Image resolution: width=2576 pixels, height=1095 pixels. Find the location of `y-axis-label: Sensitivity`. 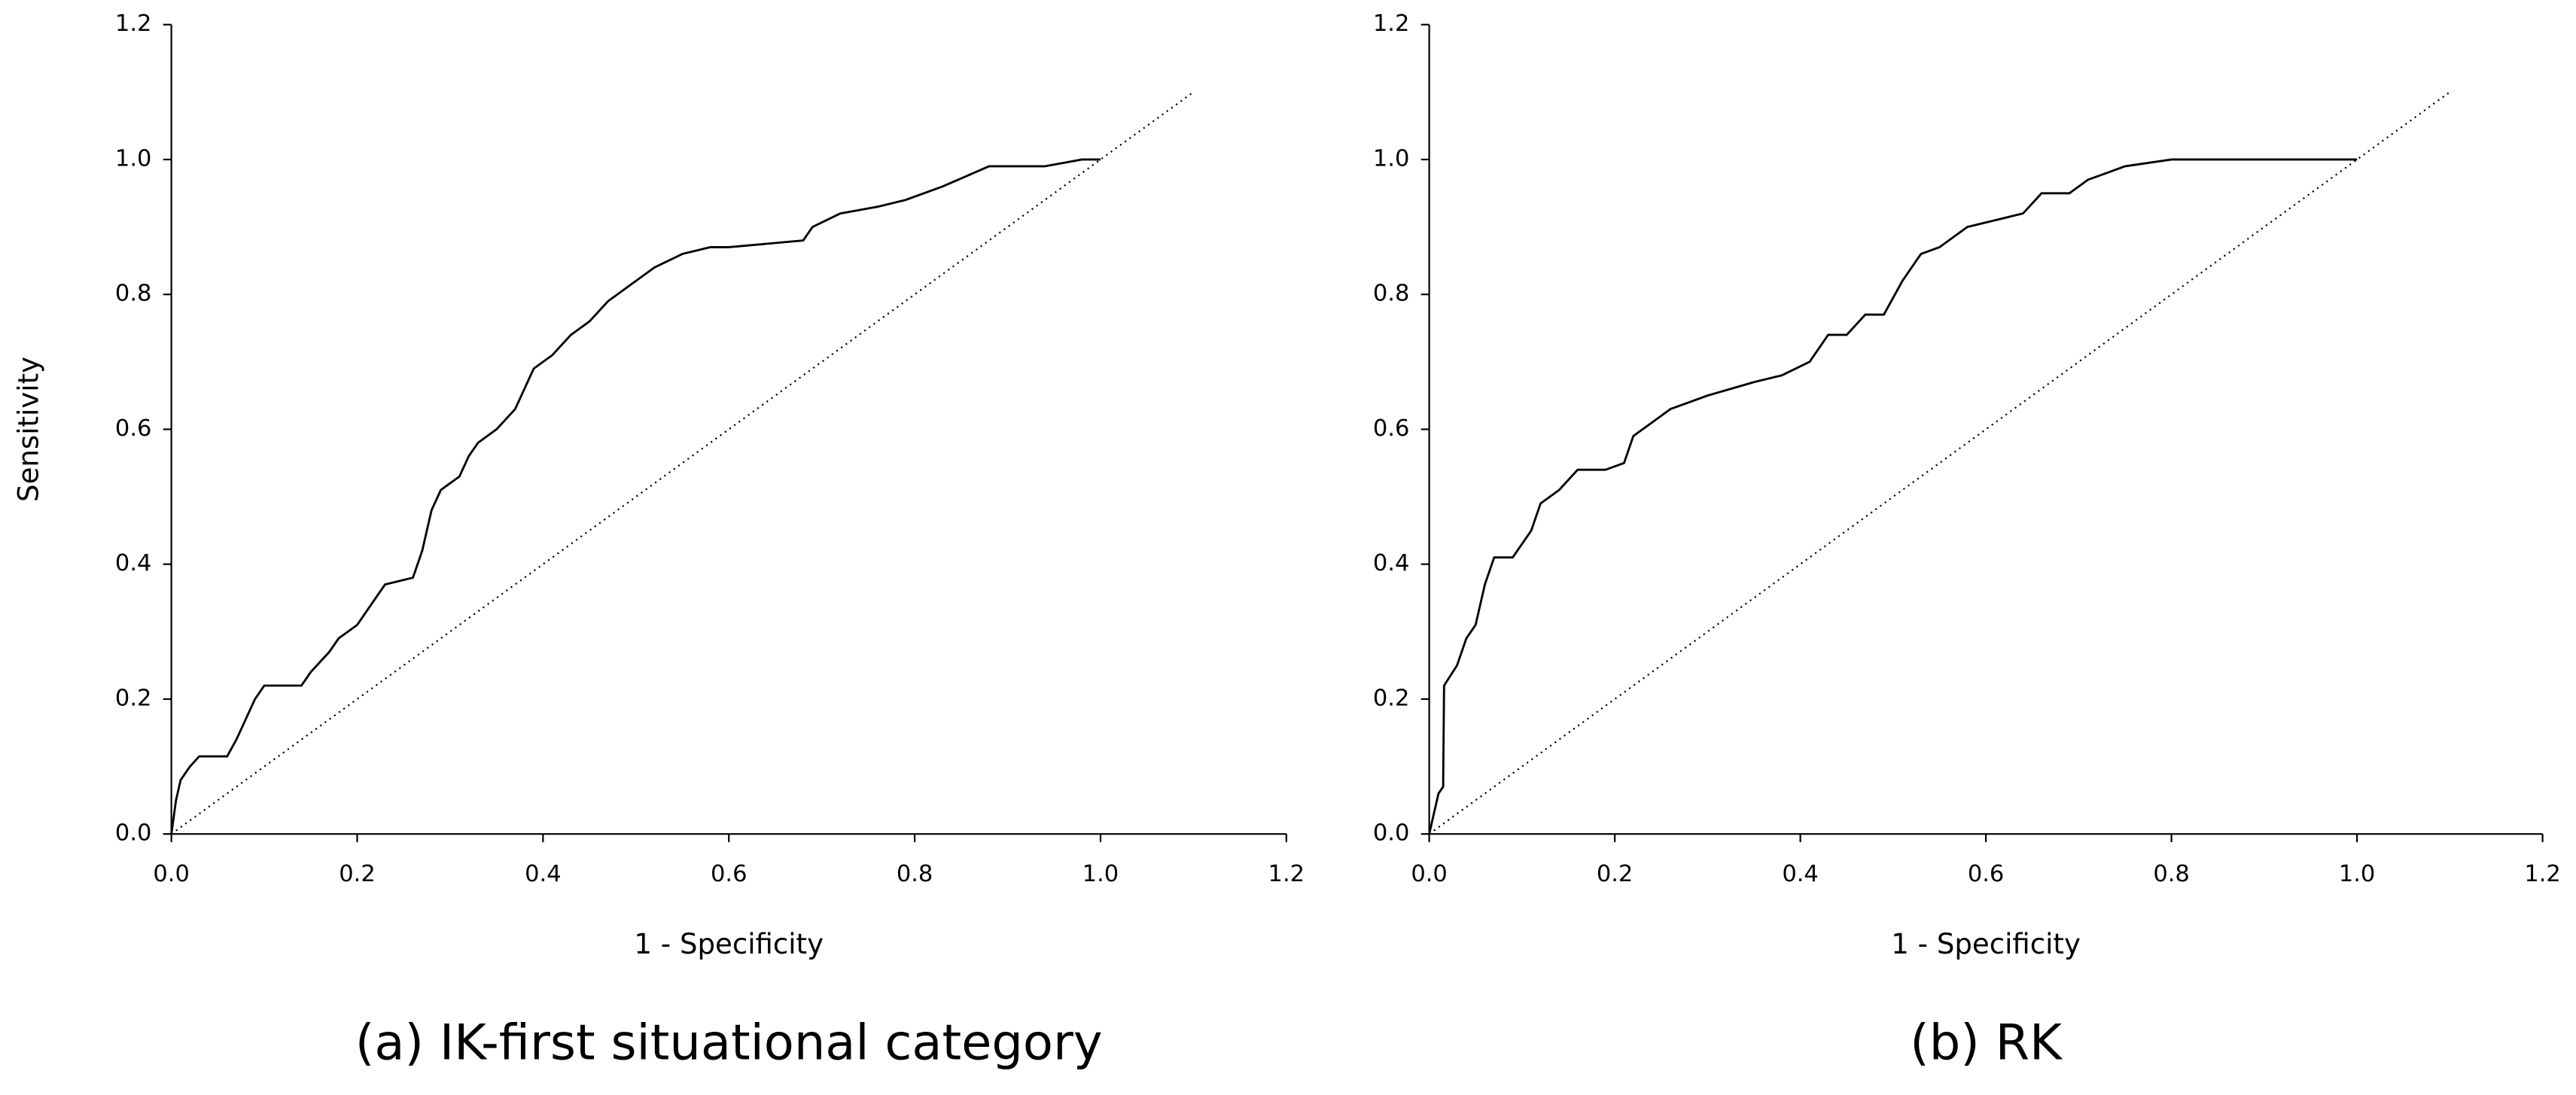

y-axis-label: Sensitivity is located at coordinates (29, 429).